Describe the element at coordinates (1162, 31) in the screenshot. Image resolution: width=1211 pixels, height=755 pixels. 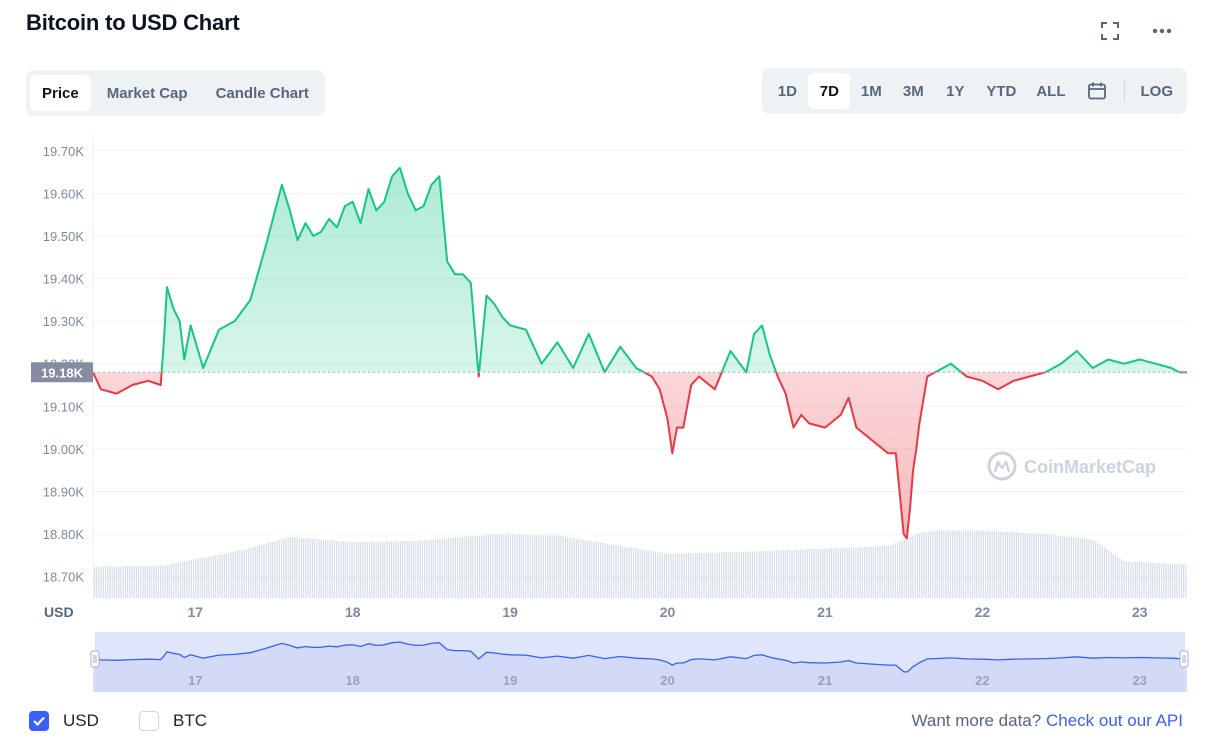
I see `more-options-icon` at that location.